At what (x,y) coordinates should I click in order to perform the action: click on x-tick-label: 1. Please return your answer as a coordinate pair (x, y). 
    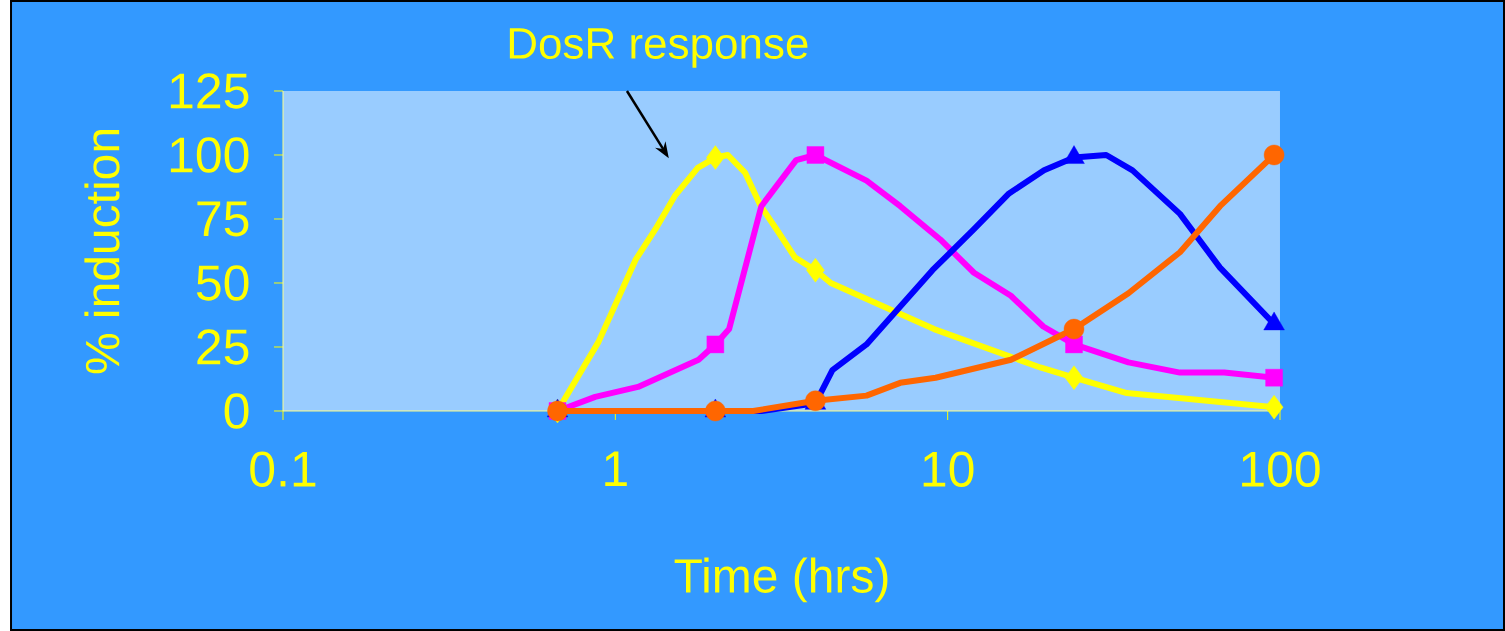
    Looking at the image, I should click on (616, 468).